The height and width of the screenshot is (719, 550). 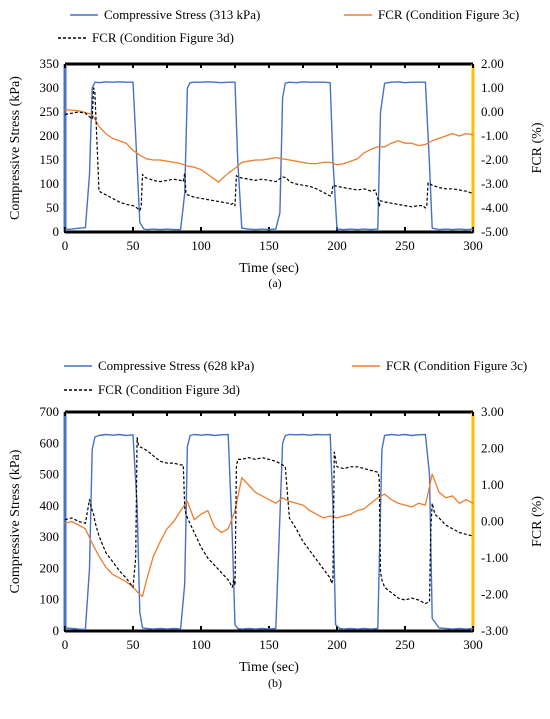 I want to click on y2-tick-label: -4.00, so click(x=494, y=207).